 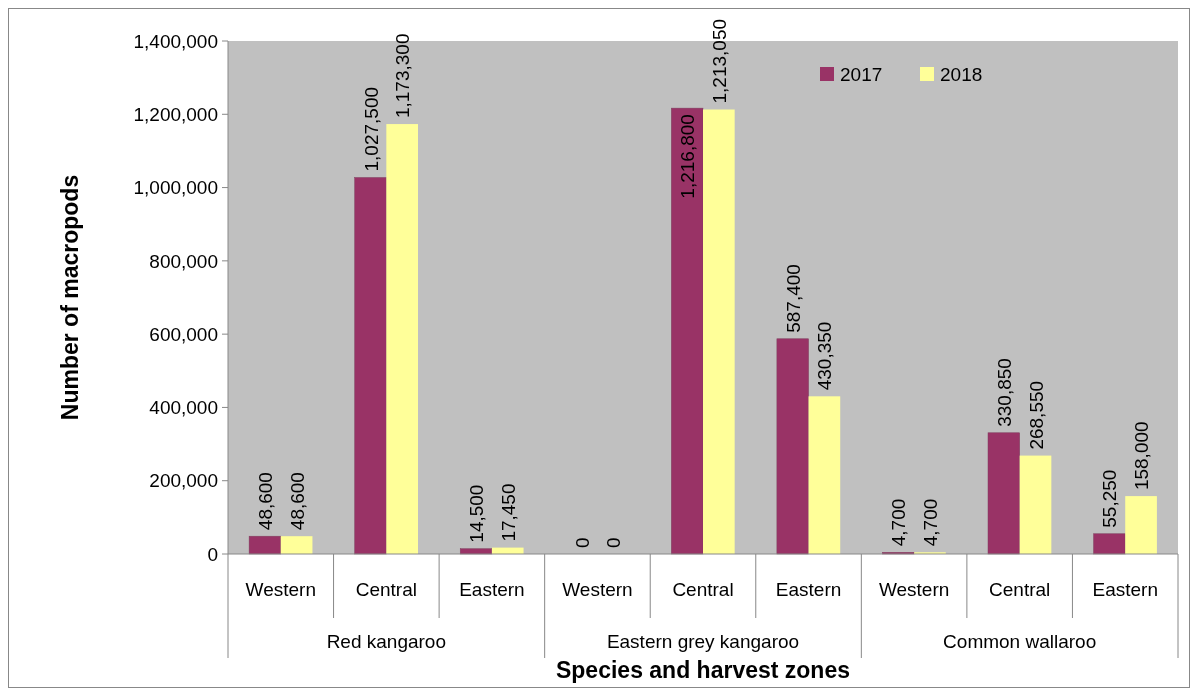 What do you see at coordinates (183, 261) in the screenshot?
I see `y-tick-label: 800,000` at bounding box center [183, 261].